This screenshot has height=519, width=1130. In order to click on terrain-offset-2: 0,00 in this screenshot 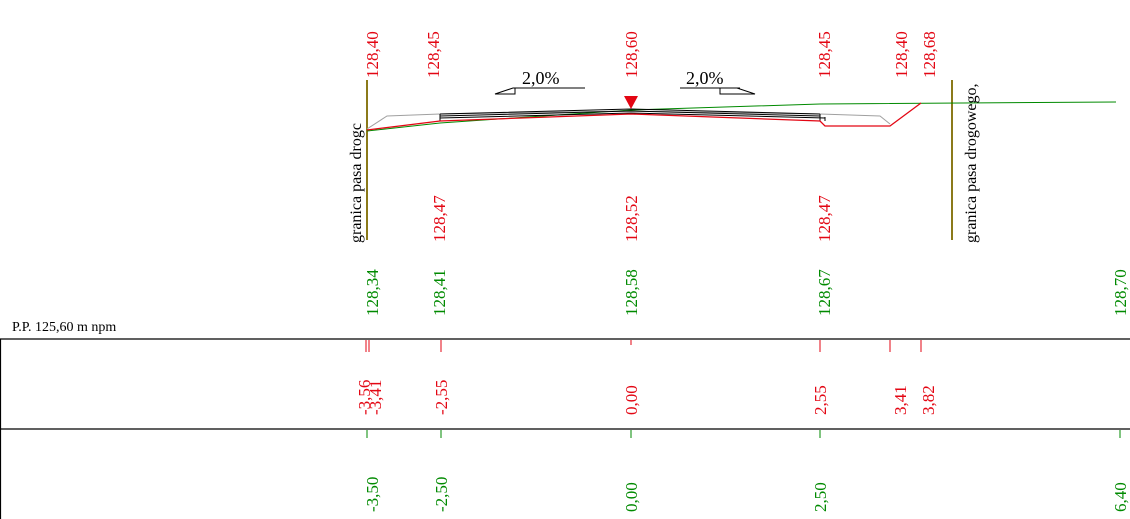, I will do `click(631, 497)`.